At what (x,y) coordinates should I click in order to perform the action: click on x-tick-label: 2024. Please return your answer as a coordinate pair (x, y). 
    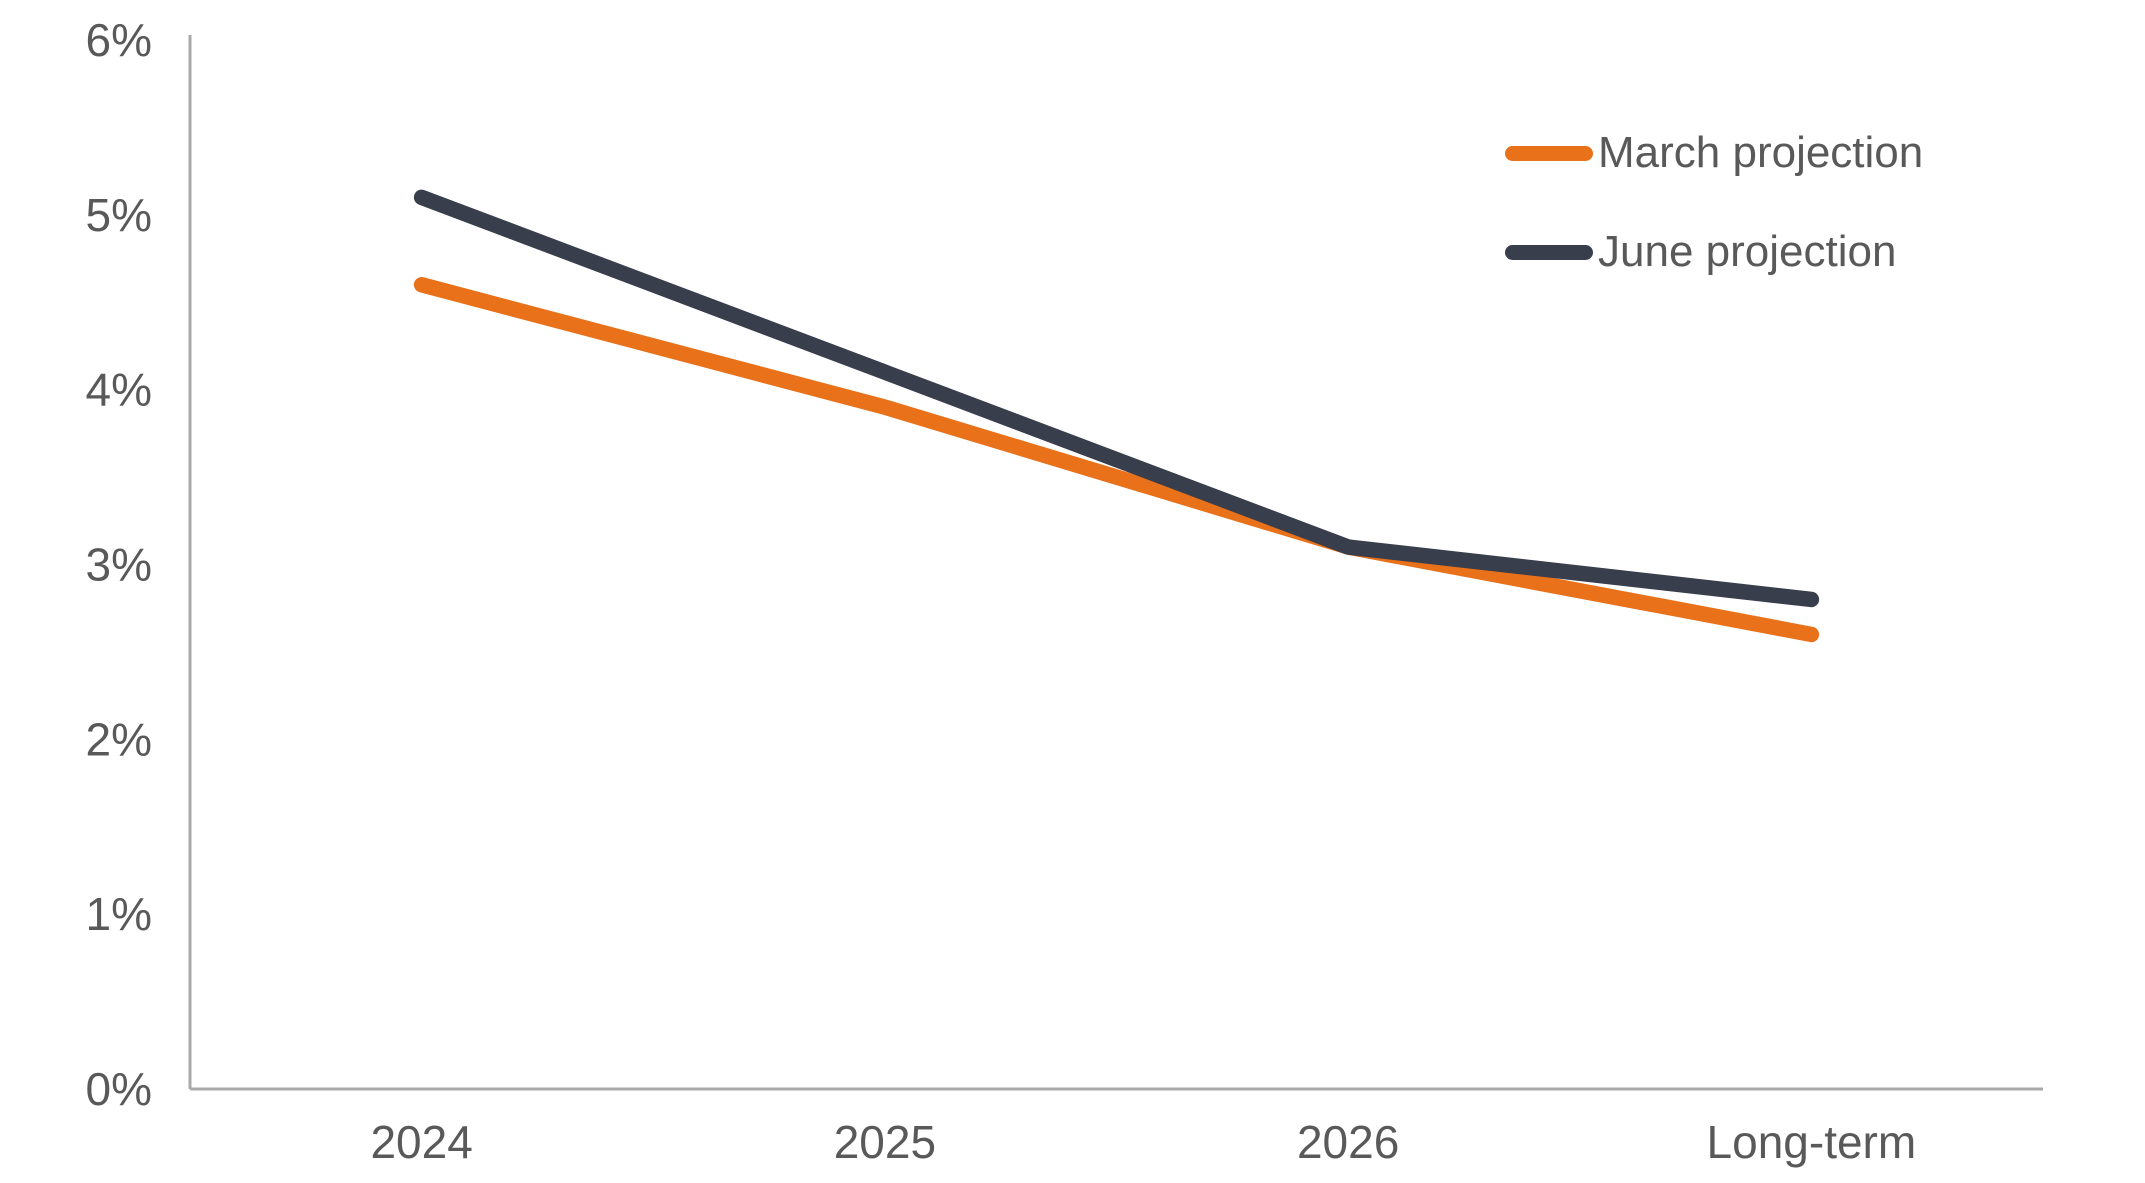
    Looking at the image, I should click on (421, 1142).